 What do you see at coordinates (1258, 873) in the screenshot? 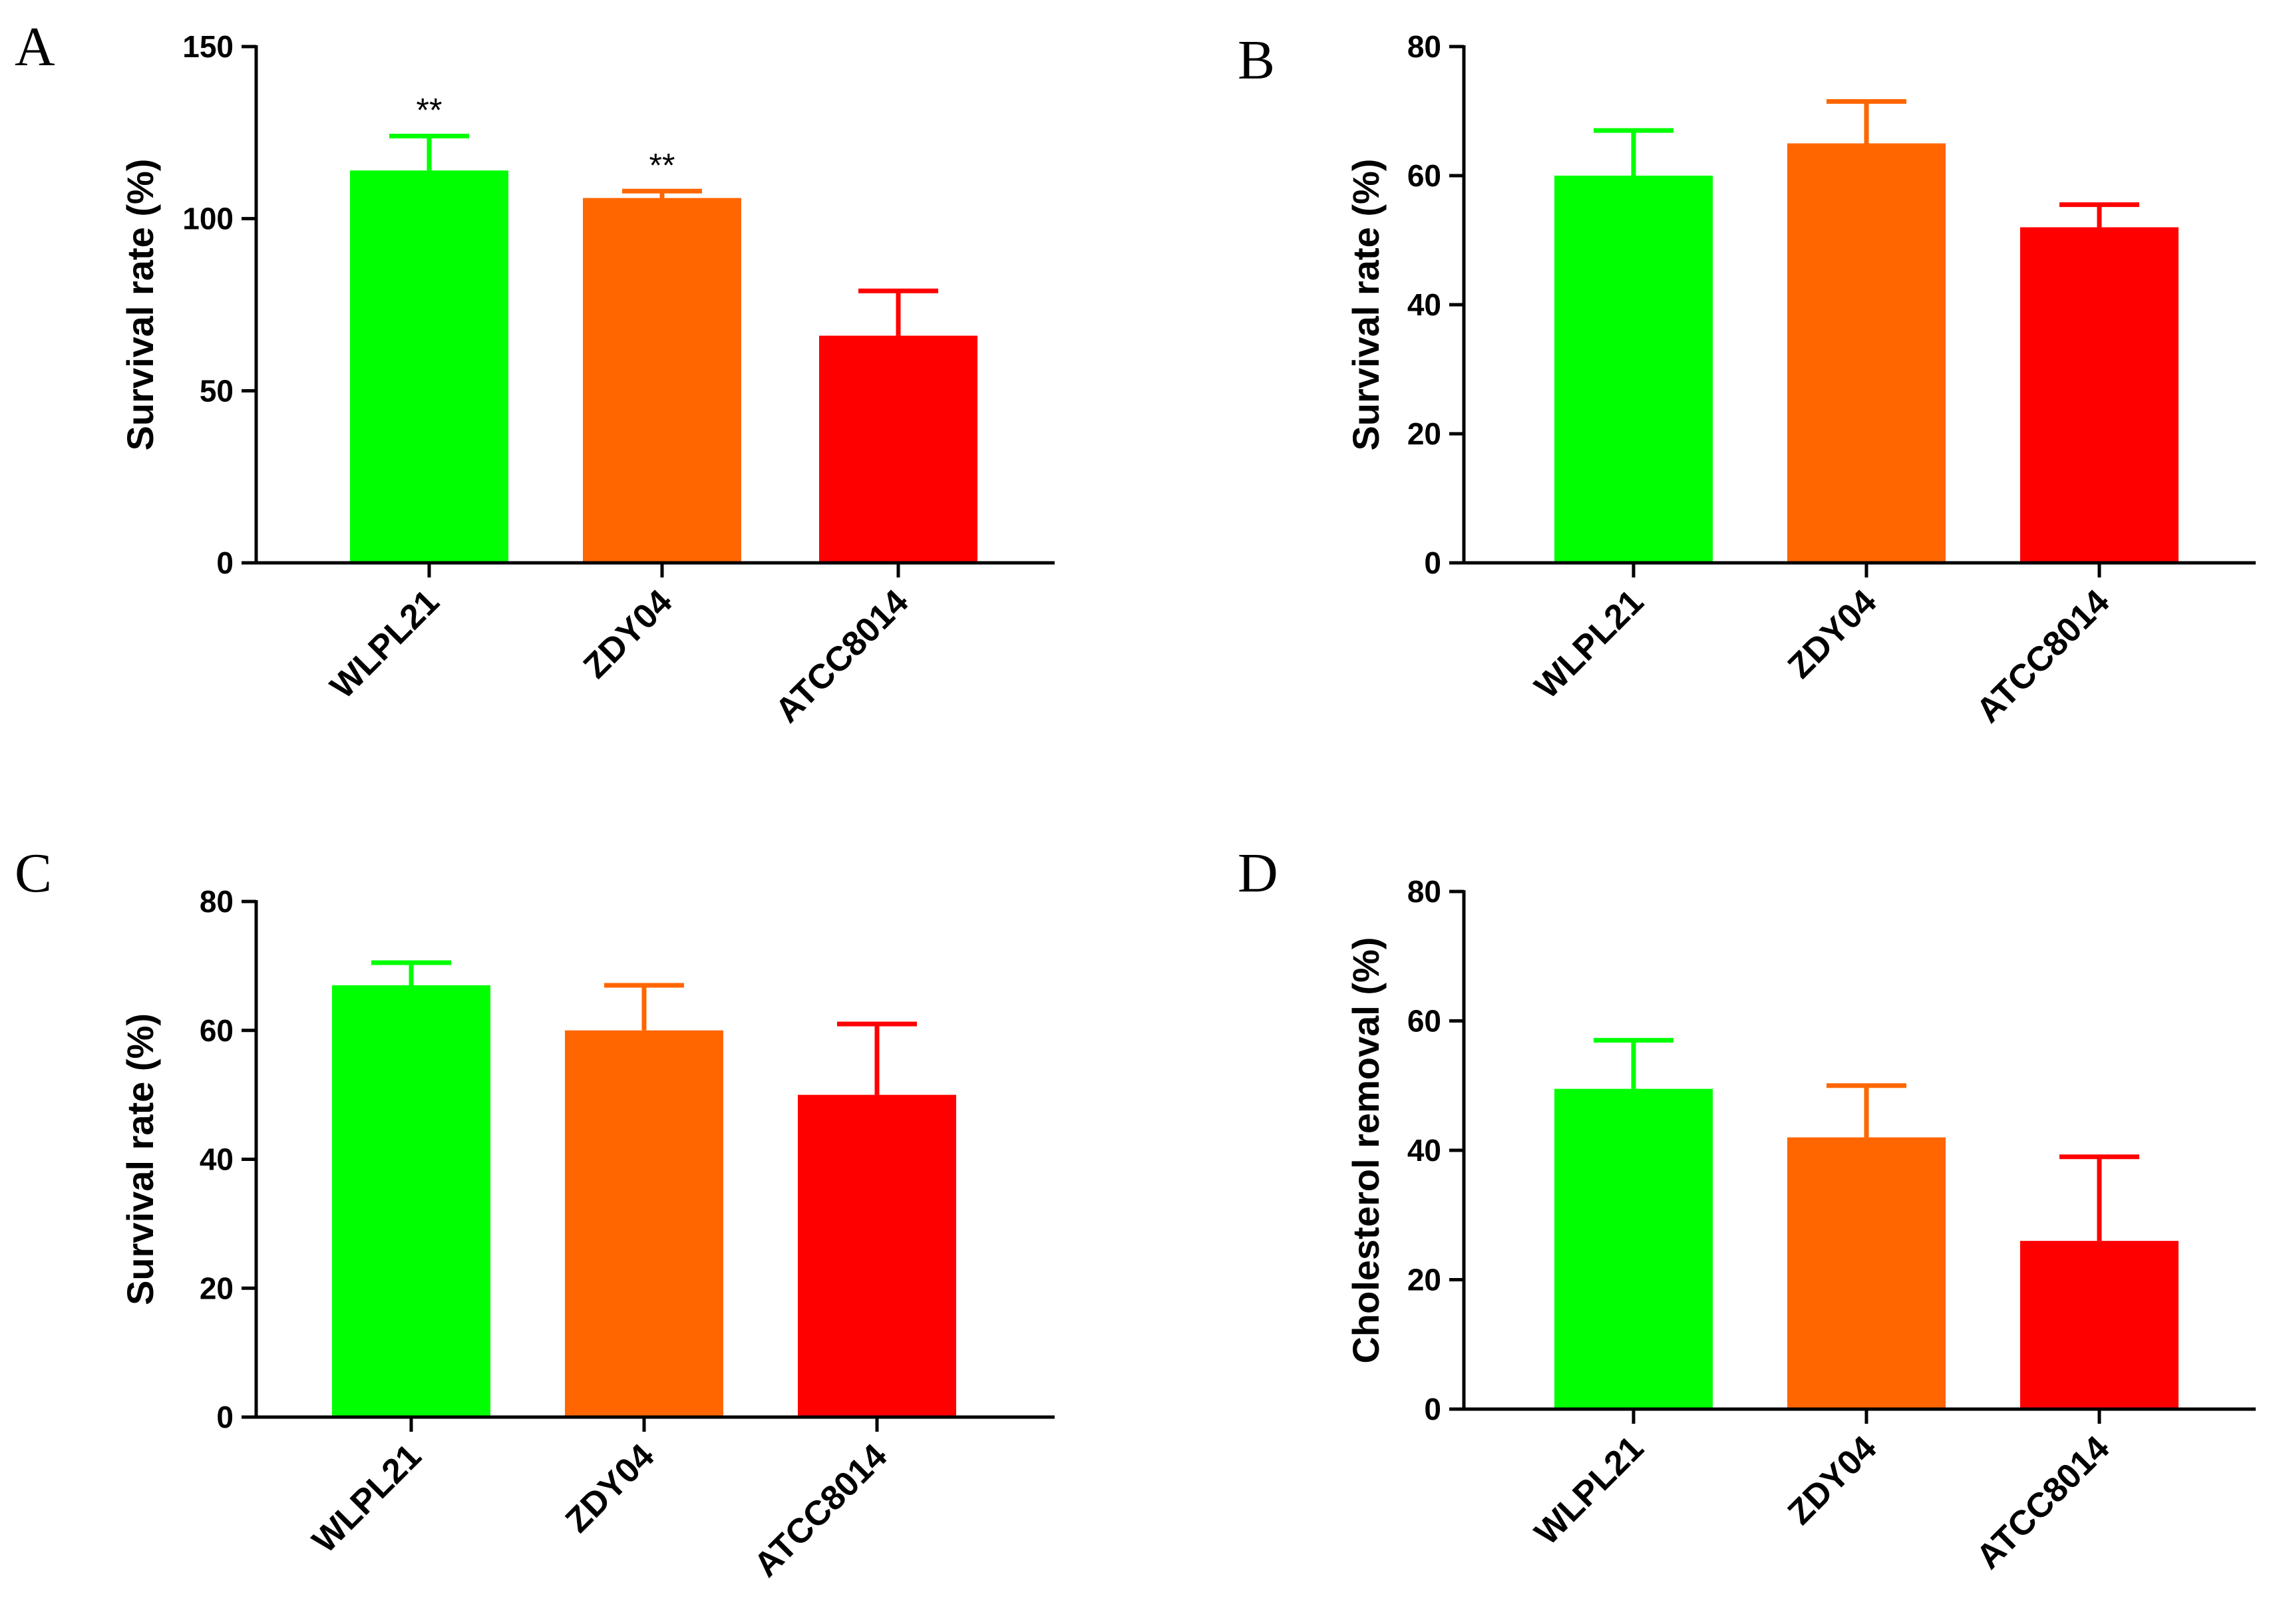
I see `panel-letter: D` at bounding box center [1258, 873].